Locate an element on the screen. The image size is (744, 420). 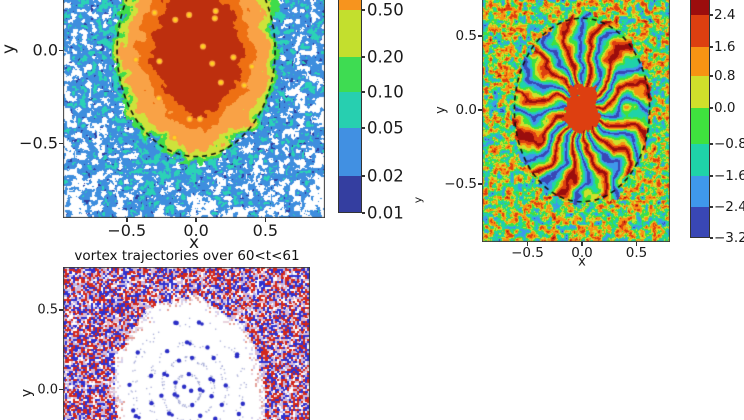
colorbar-tick-label: −0.8 is located at coordinates (729, 144).